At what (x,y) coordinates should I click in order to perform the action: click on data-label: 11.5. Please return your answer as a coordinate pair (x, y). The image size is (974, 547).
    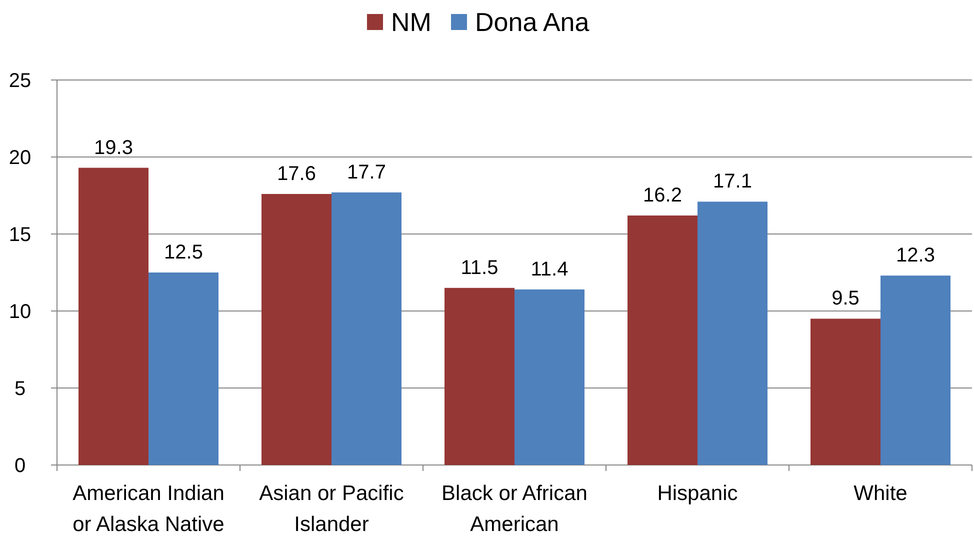
    Looking at the image, I should click on (479, 267).